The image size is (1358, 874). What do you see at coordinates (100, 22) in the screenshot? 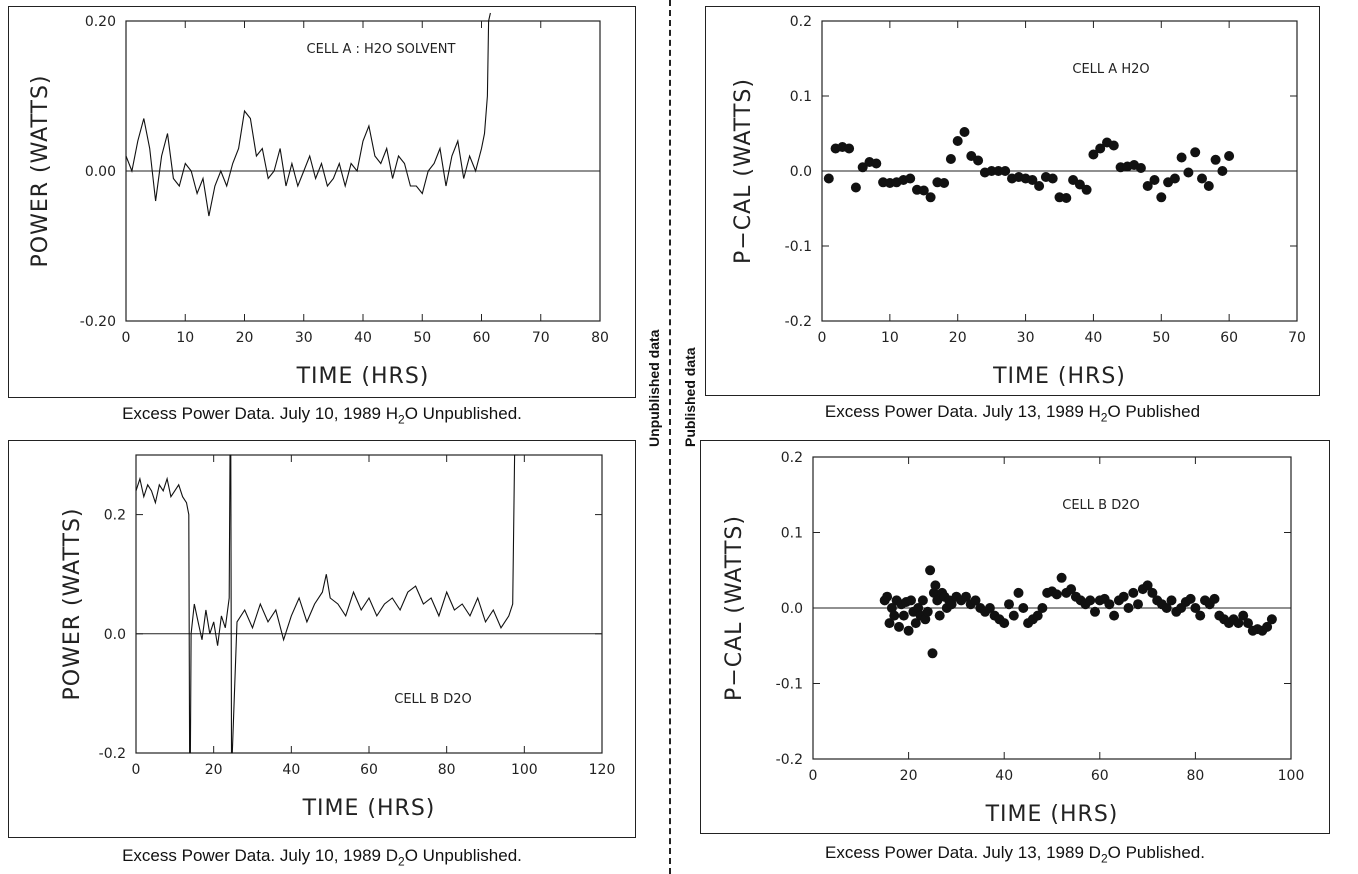
I see `y-tick-label: 0.20` at bounding box center [100, 22].